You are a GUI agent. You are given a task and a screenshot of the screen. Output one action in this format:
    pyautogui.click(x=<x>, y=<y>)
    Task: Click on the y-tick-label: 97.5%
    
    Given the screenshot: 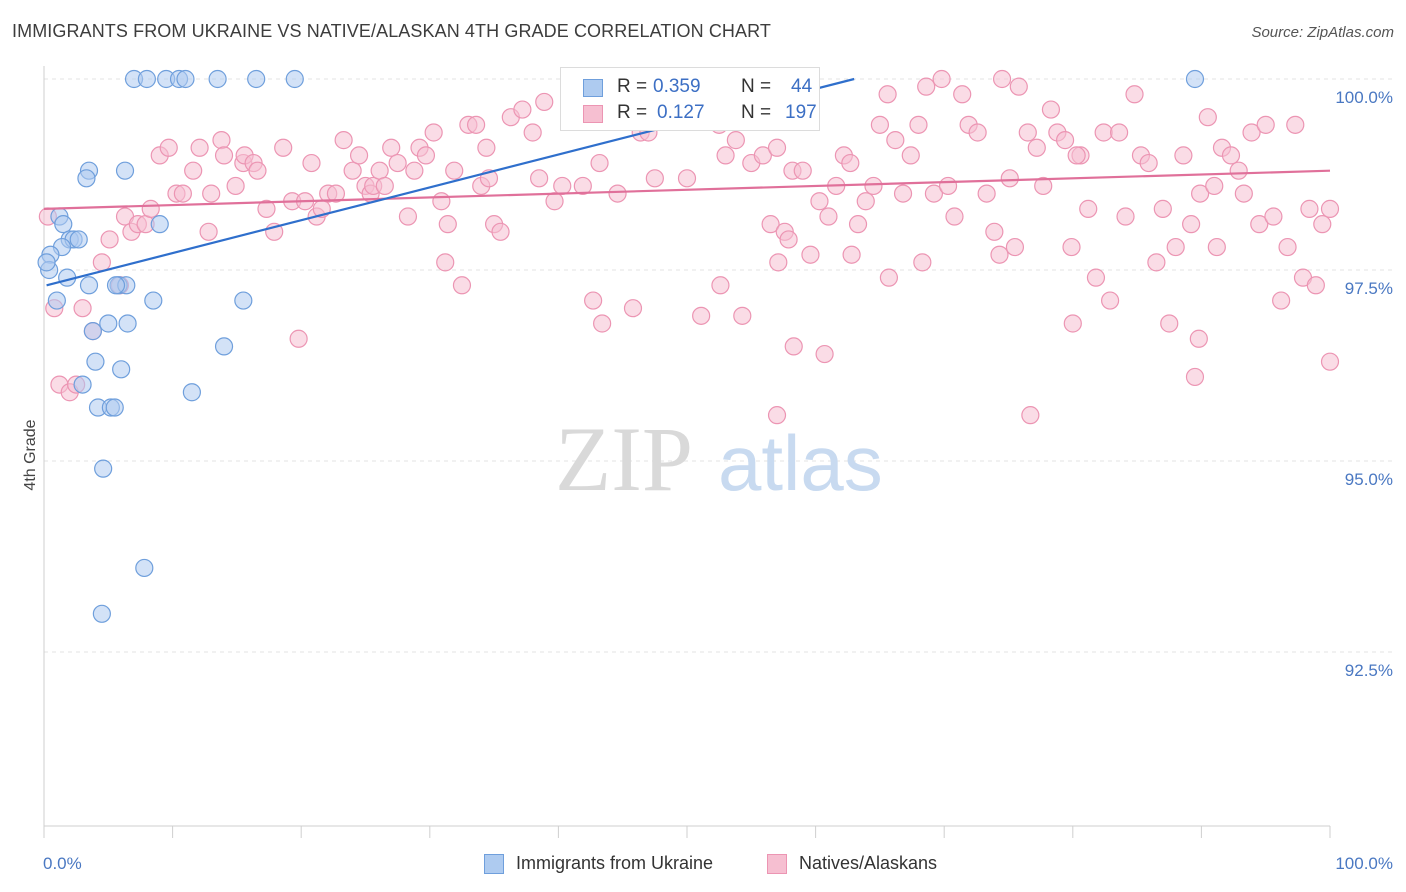 What is the action you would take?
    pyautogui.click(x=1369, y=288)
    